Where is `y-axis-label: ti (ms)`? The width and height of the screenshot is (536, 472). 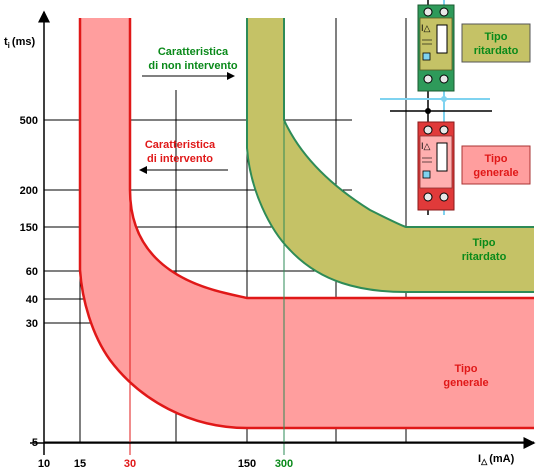
y-axis-label: ti (ms) is located at coordinates (19, 43).